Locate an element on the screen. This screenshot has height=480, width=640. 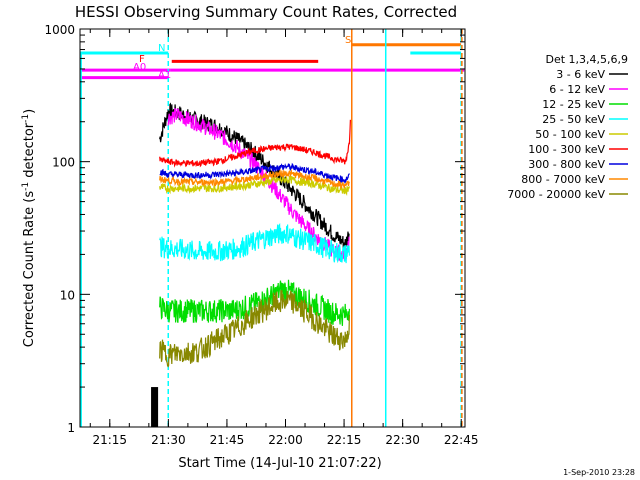
x-tick-label: 22:15 is located at coordinates (344, 440).